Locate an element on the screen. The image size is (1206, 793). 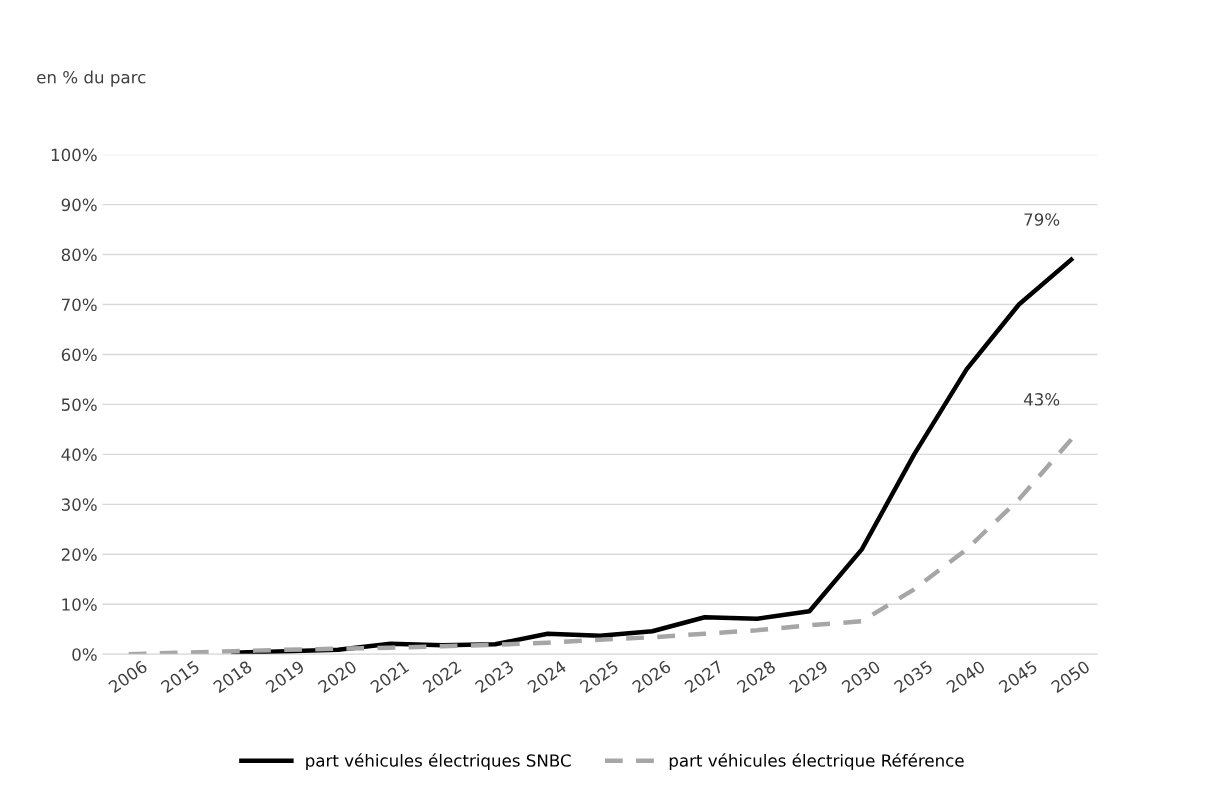
data-label: 79% is located at coordinates (1042, 219).